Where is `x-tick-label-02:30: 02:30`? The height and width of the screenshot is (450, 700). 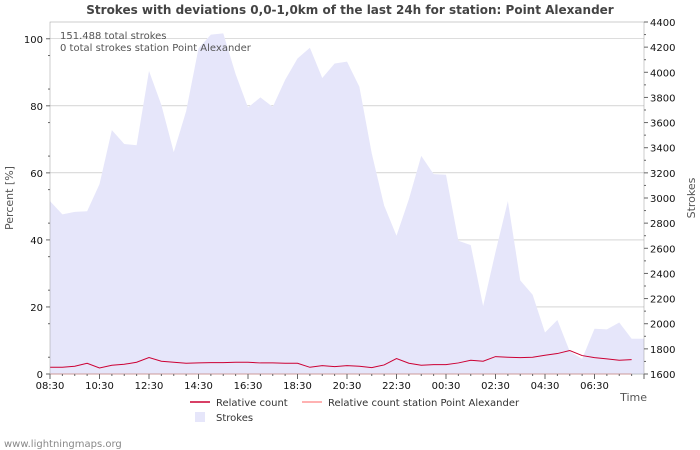
x-tick-label-02:30: 02:30 is located at coordinates (495, 386).